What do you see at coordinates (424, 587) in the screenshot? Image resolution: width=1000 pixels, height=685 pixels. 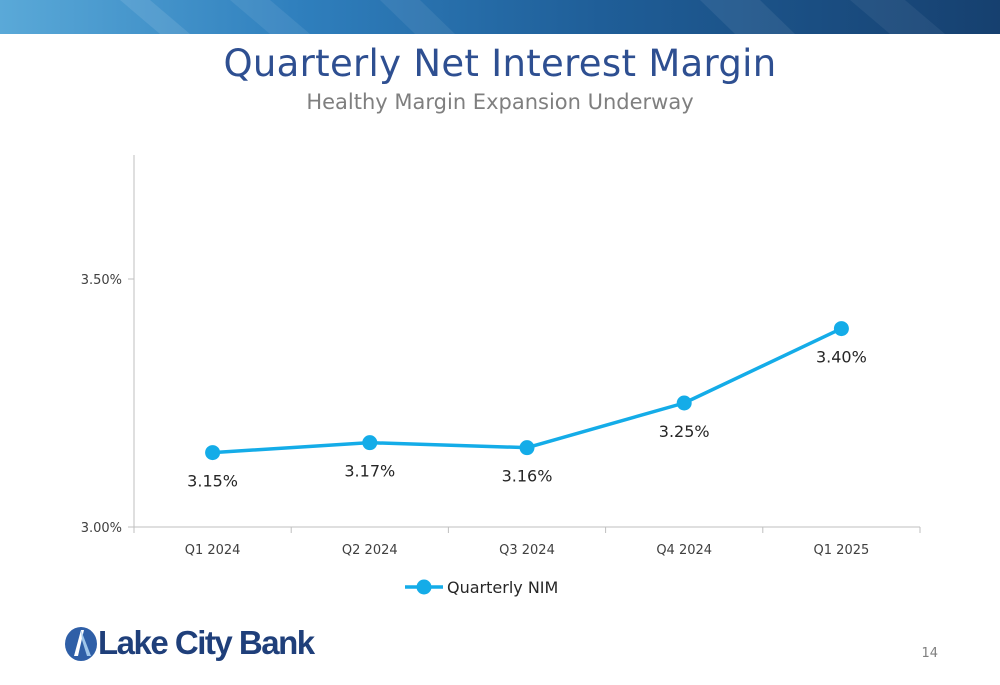 I see `legend-marker` at bounding box center [424, 587].